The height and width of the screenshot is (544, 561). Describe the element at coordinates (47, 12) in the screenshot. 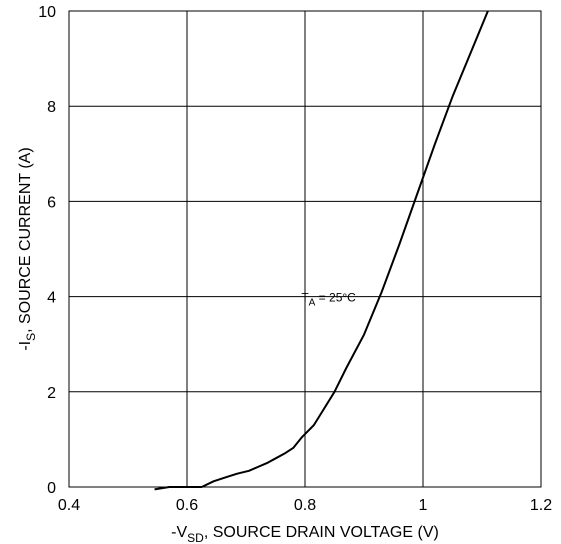

I see `y-tick-label: 10` at that location.